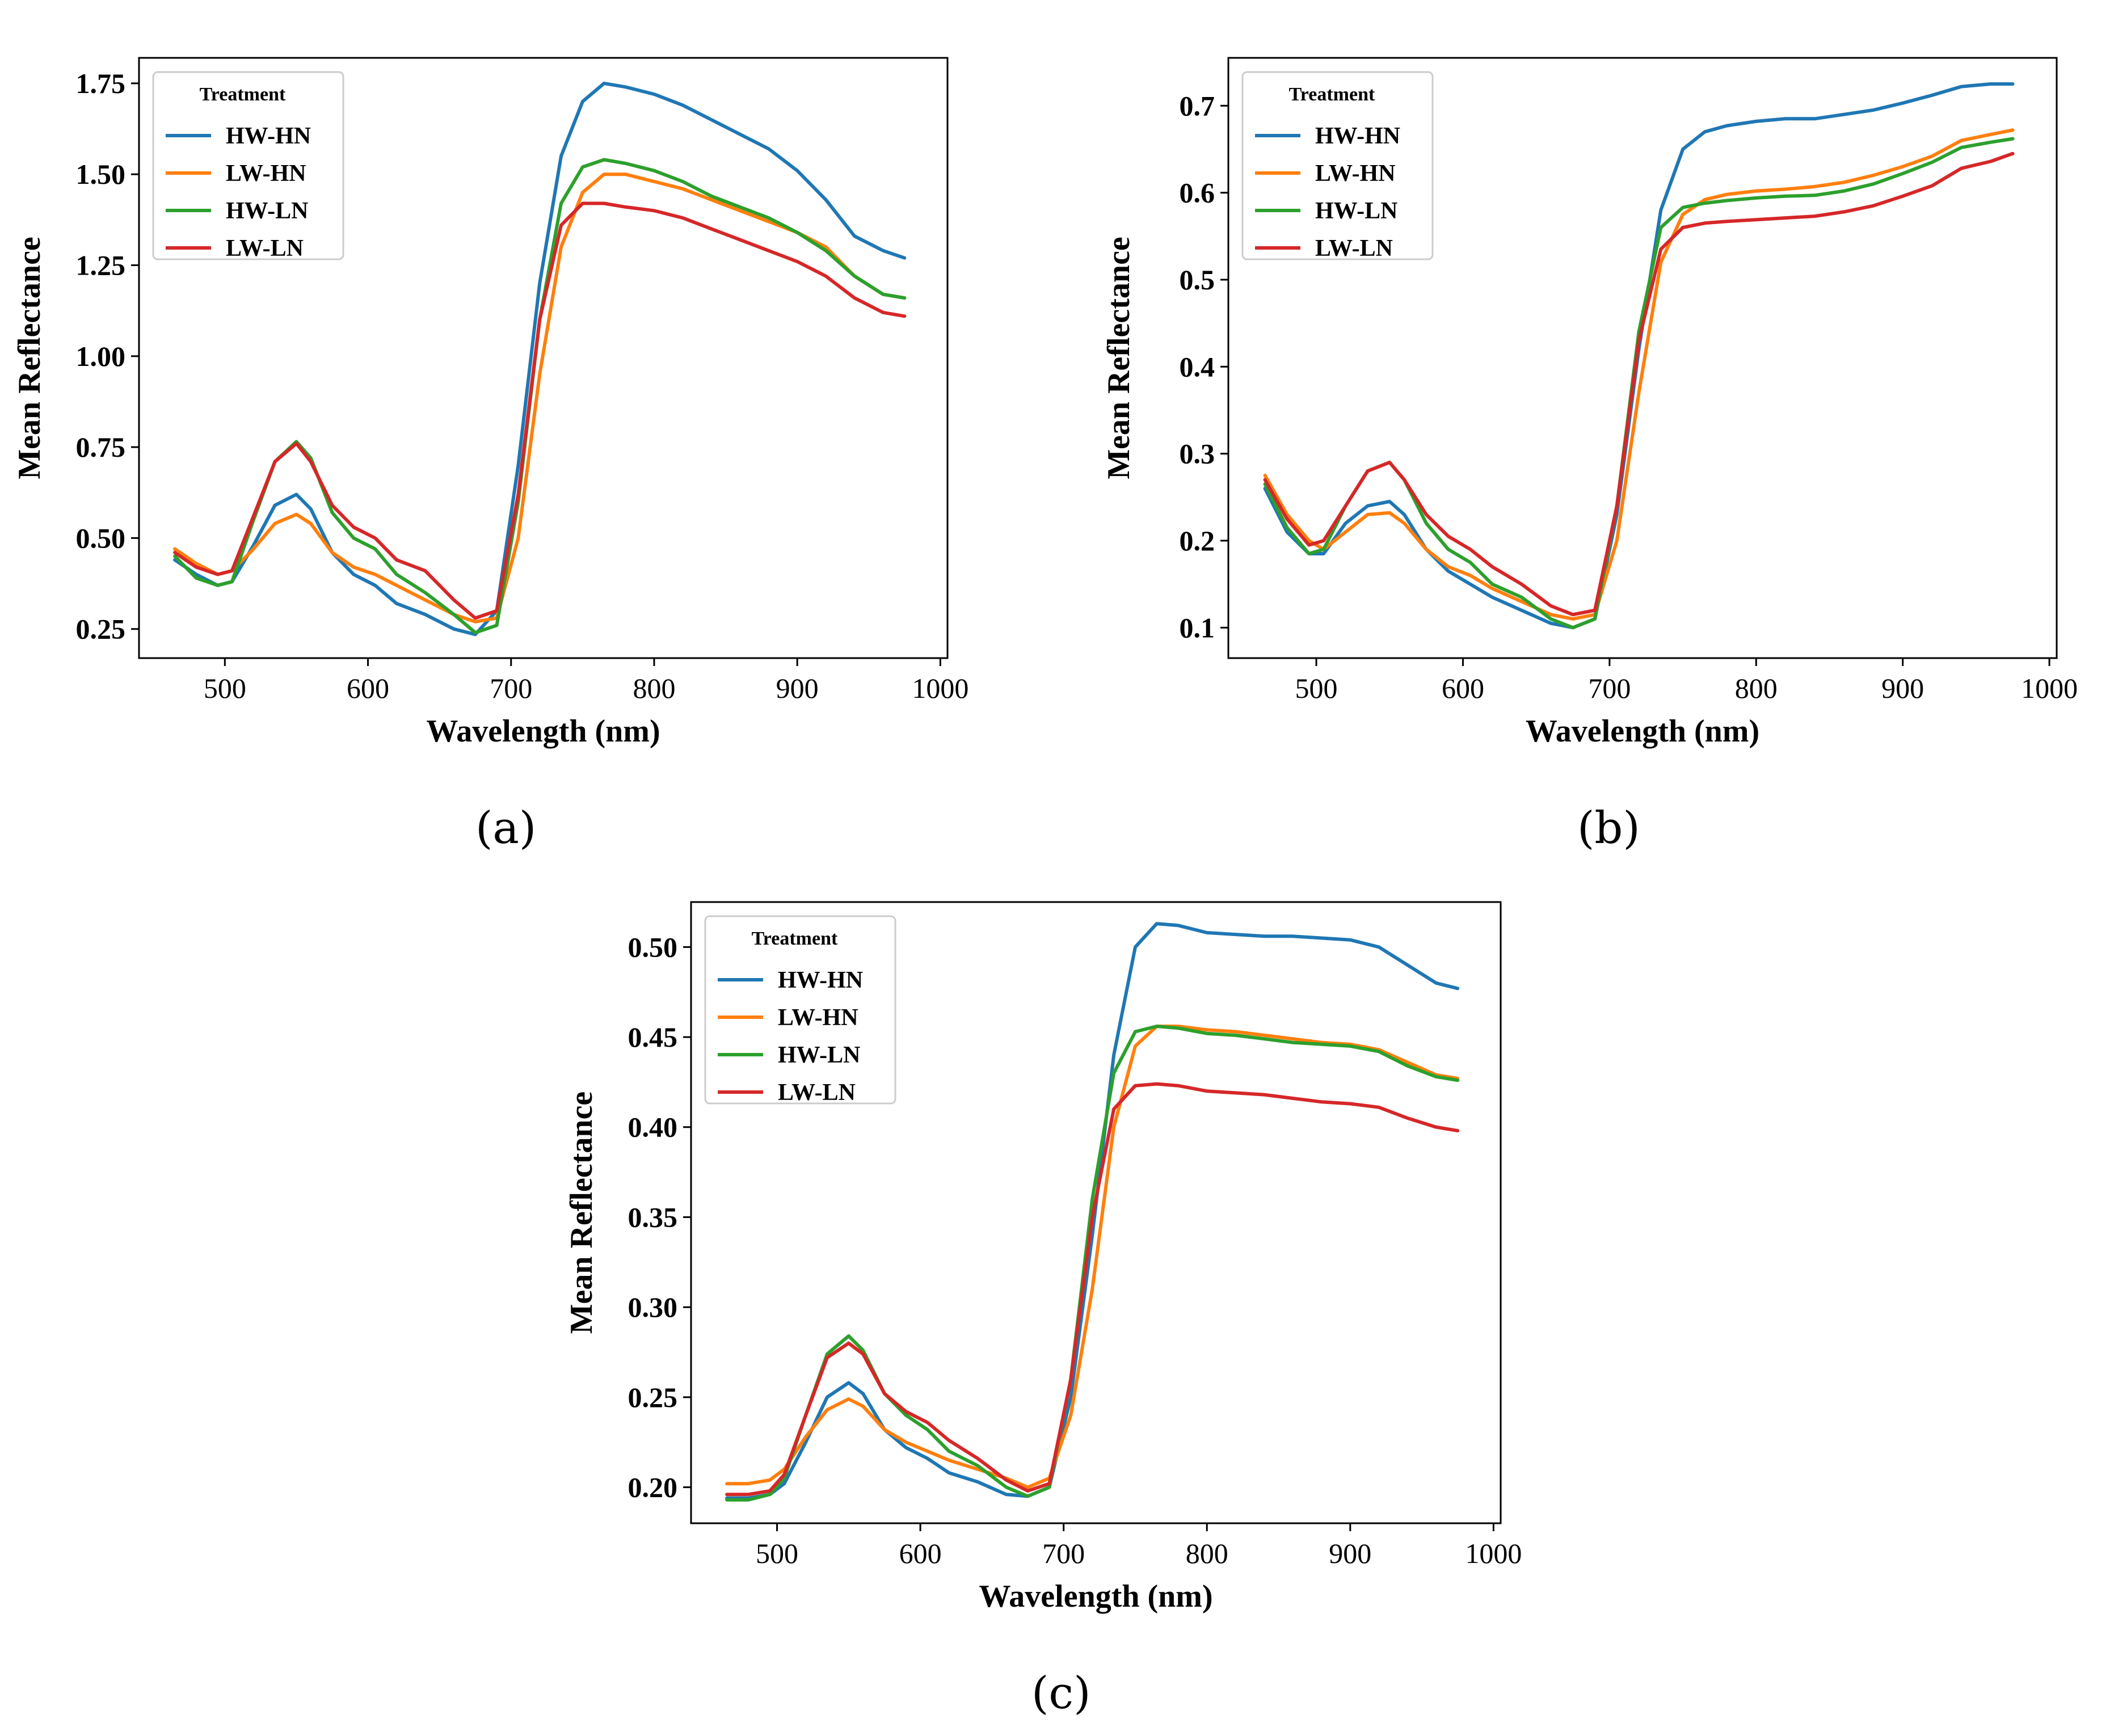 This screenshot has height=1736, width=2114. What do you see at coordinates (1197, 366) in the screenshot?
I see `y-tick-label: 0.4` at bounding box center [1197, 366].